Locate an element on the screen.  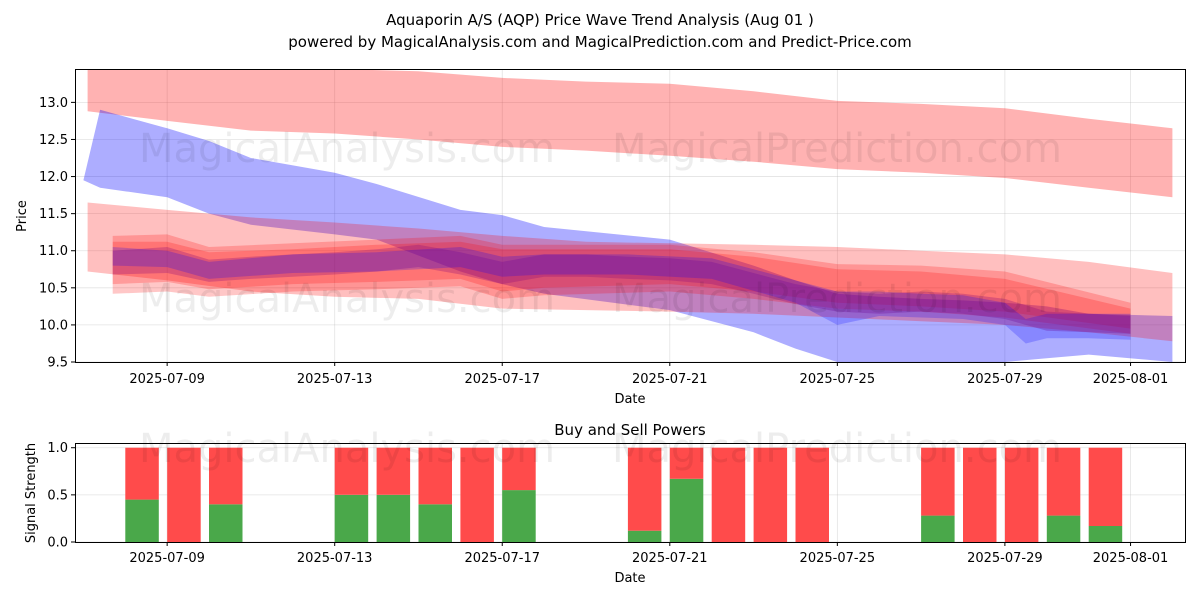
signal-x-tick-label: 2025-07-21 is located at coordinates (670, 558).